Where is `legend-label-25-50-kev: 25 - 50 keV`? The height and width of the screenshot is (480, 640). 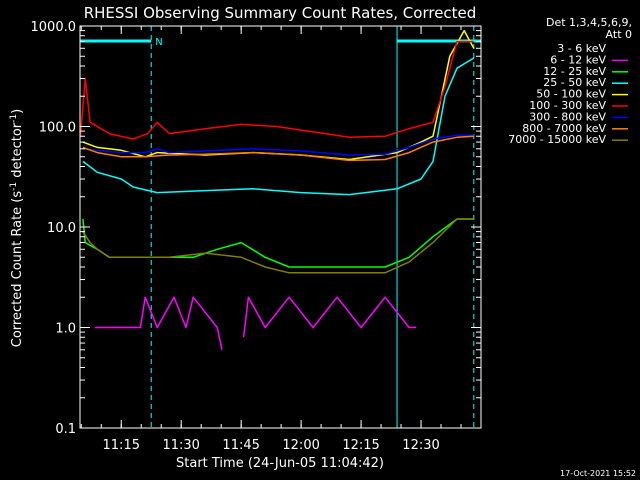
legend-label-25-50-kev: 25 - 50 keV is located at coordinates (574, 82).